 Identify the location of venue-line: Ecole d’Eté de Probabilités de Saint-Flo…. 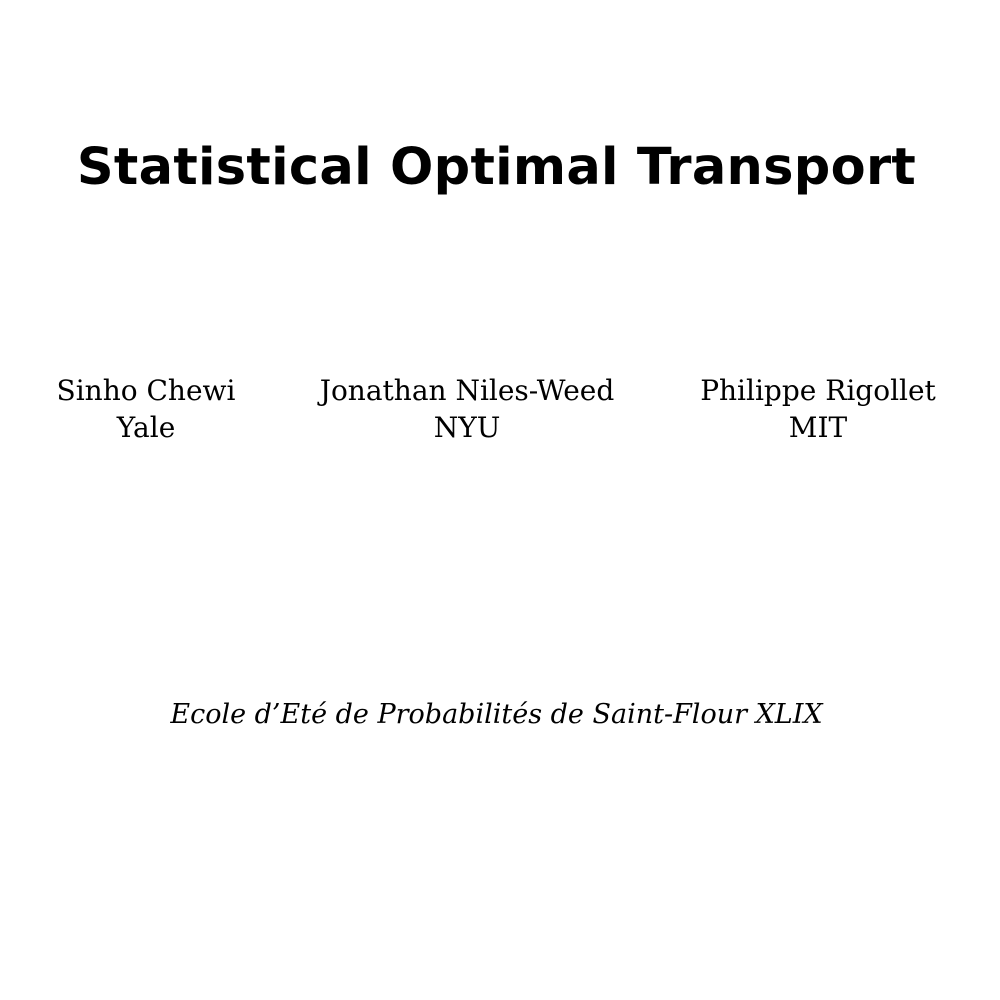
(496, 714).